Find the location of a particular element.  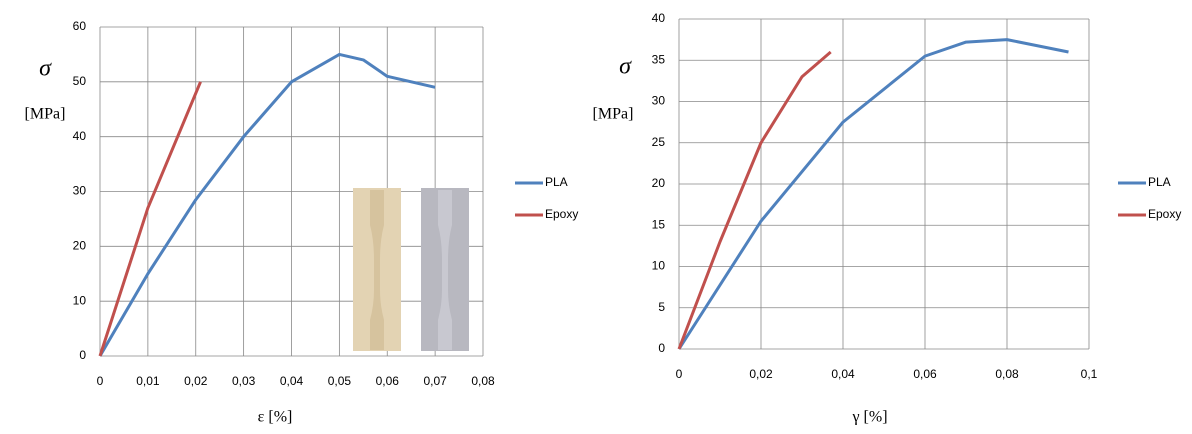

x-tick-label: 0,01 is located at coordinates (148, 381).